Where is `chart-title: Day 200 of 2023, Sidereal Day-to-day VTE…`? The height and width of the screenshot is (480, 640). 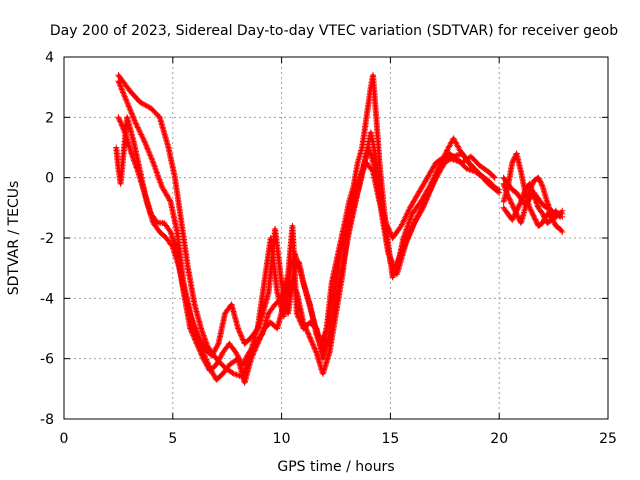
chart-title: Day 200 of 2023, Sidereal Day-to-day VTE… is located at coordinates (334, 31).